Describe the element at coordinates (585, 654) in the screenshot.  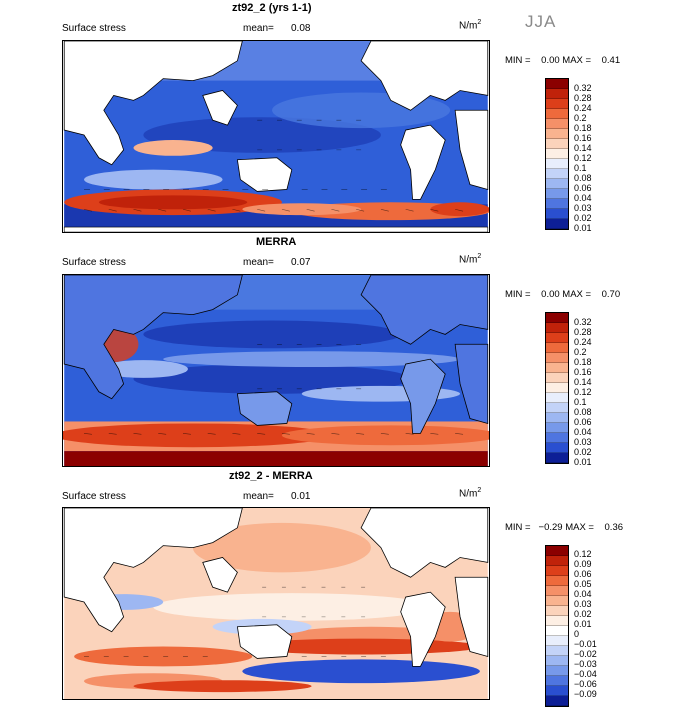
I see `colorbar-label: −0.02` at that location.